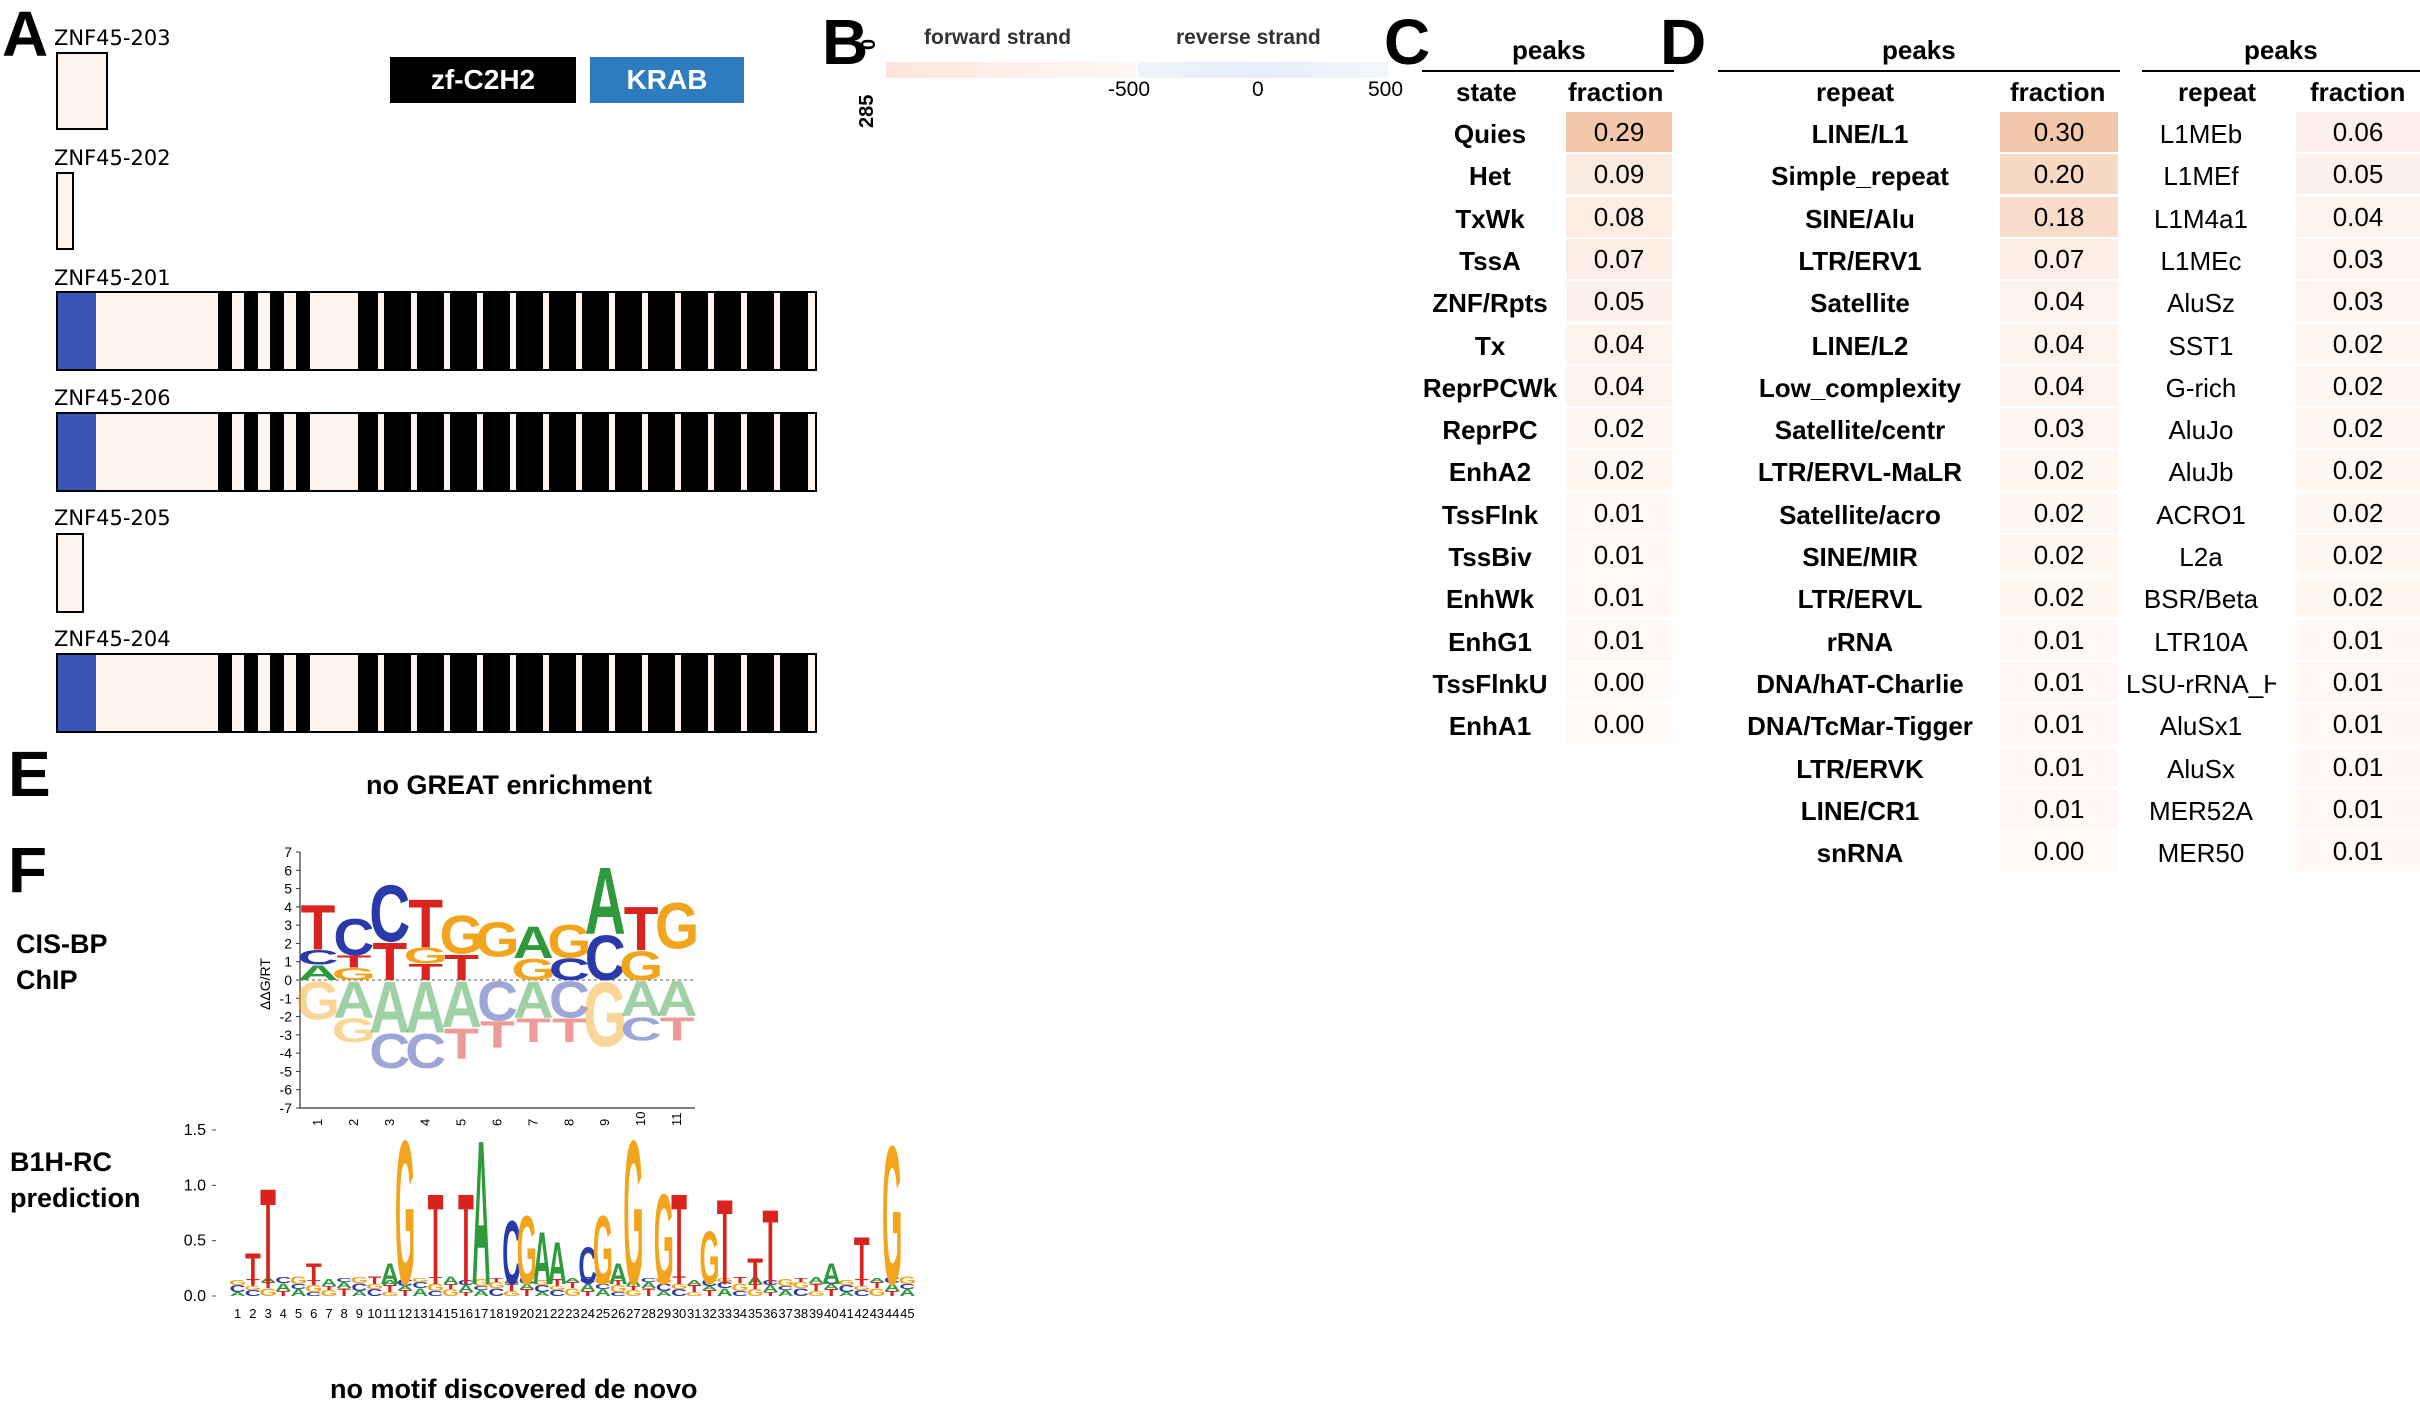  I want to click on table-c-row-value: 0.00, so click(1619, 724).